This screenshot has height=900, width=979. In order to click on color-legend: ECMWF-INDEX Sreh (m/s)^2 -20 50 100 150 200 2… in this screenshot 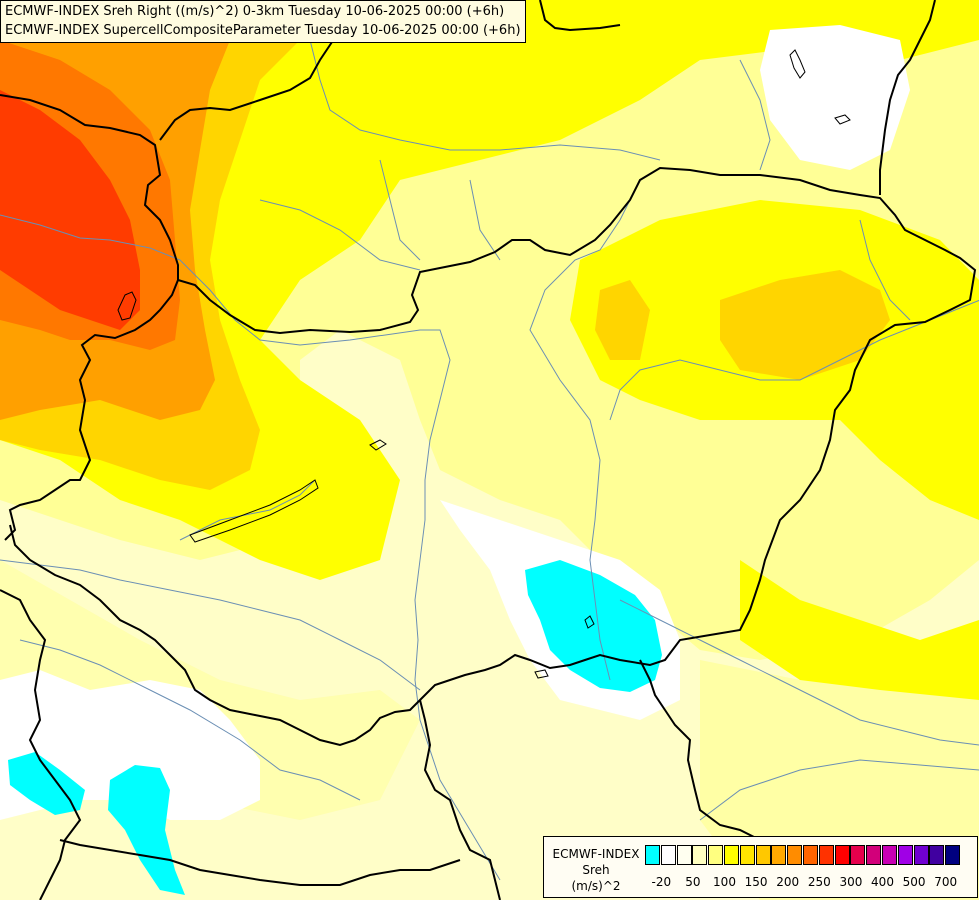, I will do `click(760, 867)`.